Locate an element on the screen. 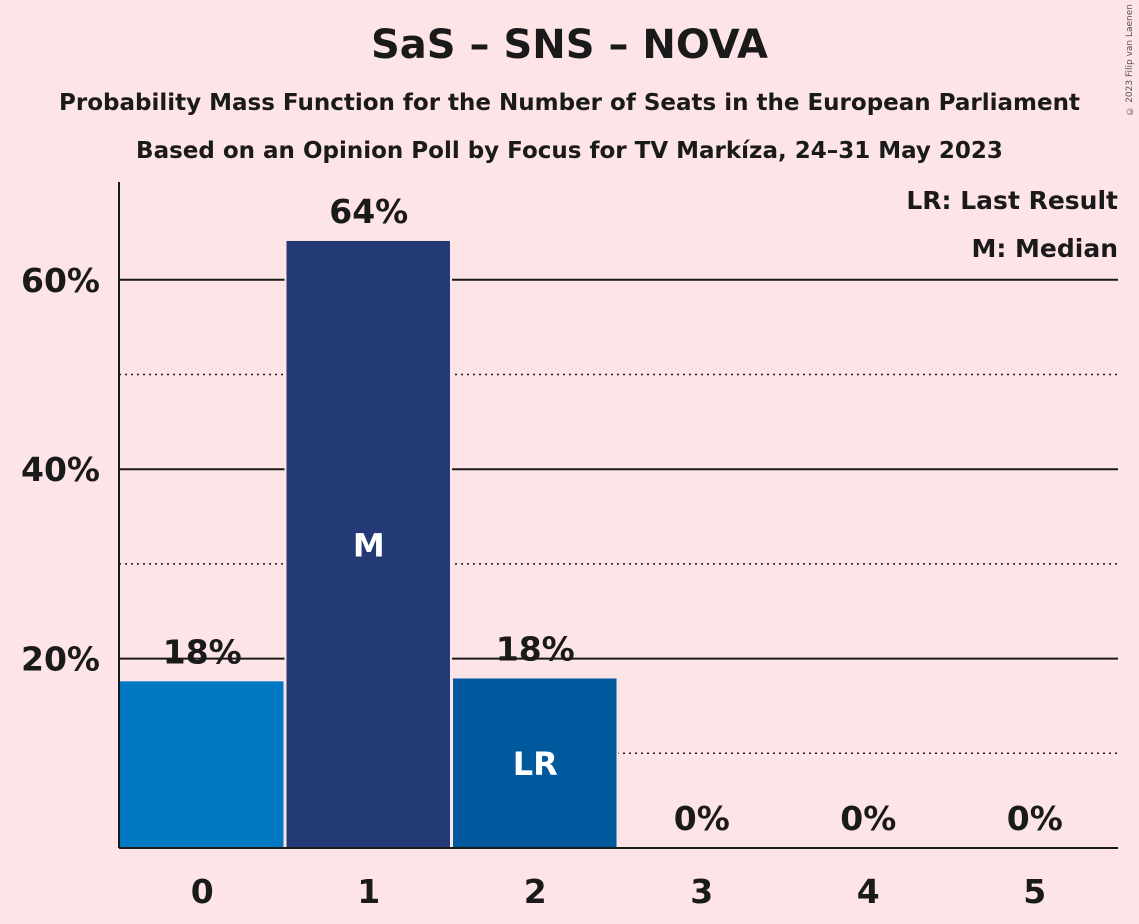 This screenshot has width=1139, height=924. x-tick-label: 3 is located at coordinates (701, 891).